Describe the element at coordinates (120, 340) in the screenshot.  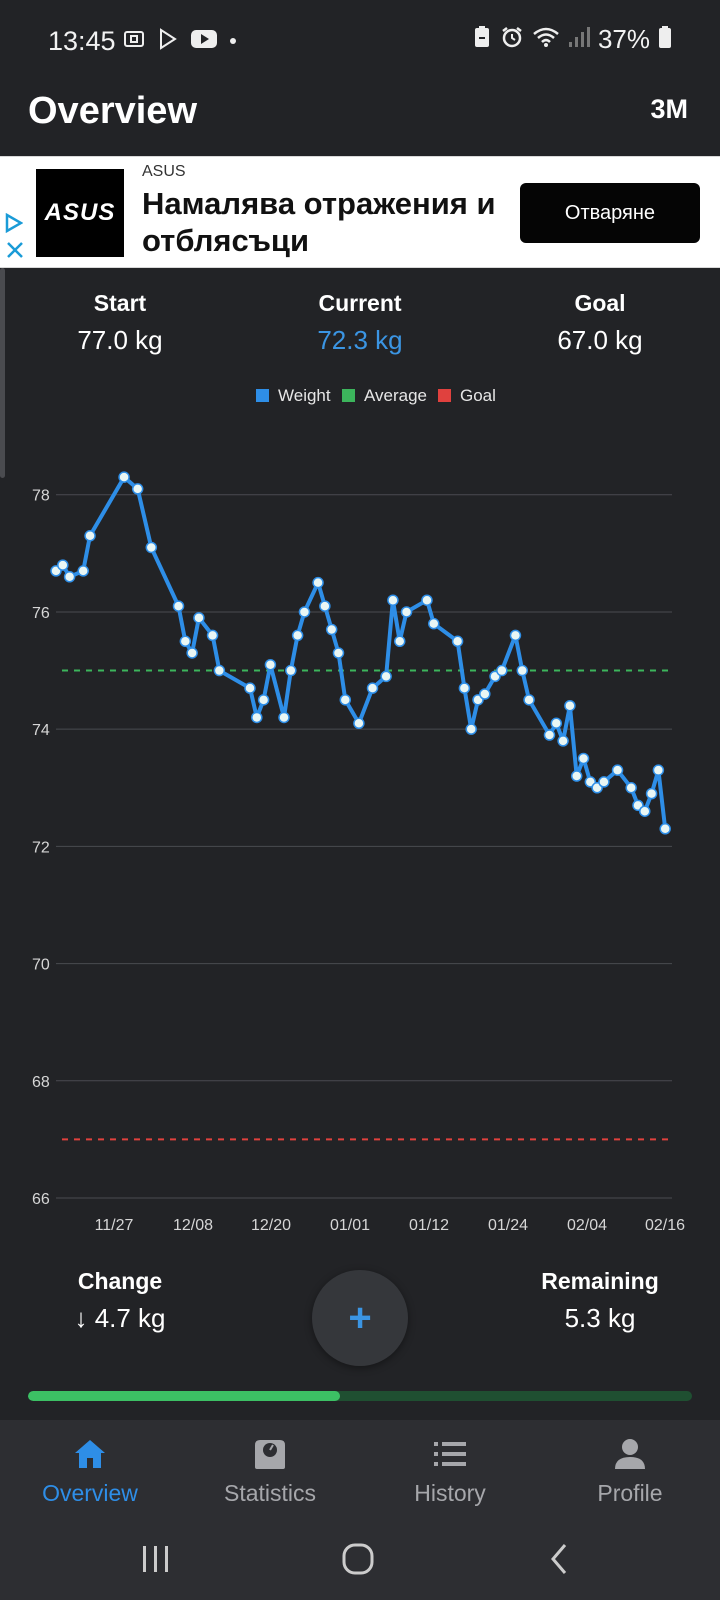
I see `stat-start-value: 77.0 kg` at that location.